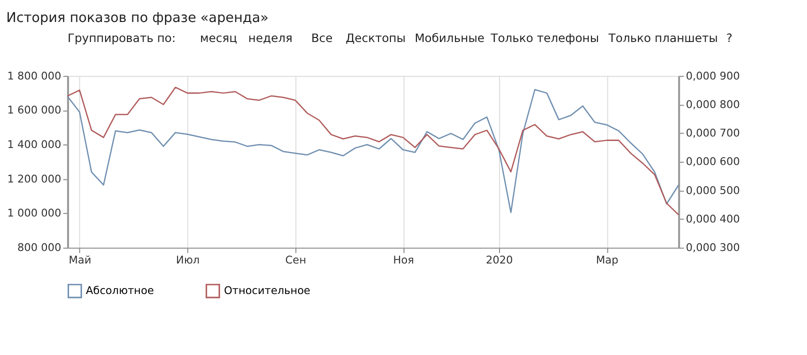 This screenshot has width=807, height=355. I want to click on text: Мобильные, so click(449, 38).